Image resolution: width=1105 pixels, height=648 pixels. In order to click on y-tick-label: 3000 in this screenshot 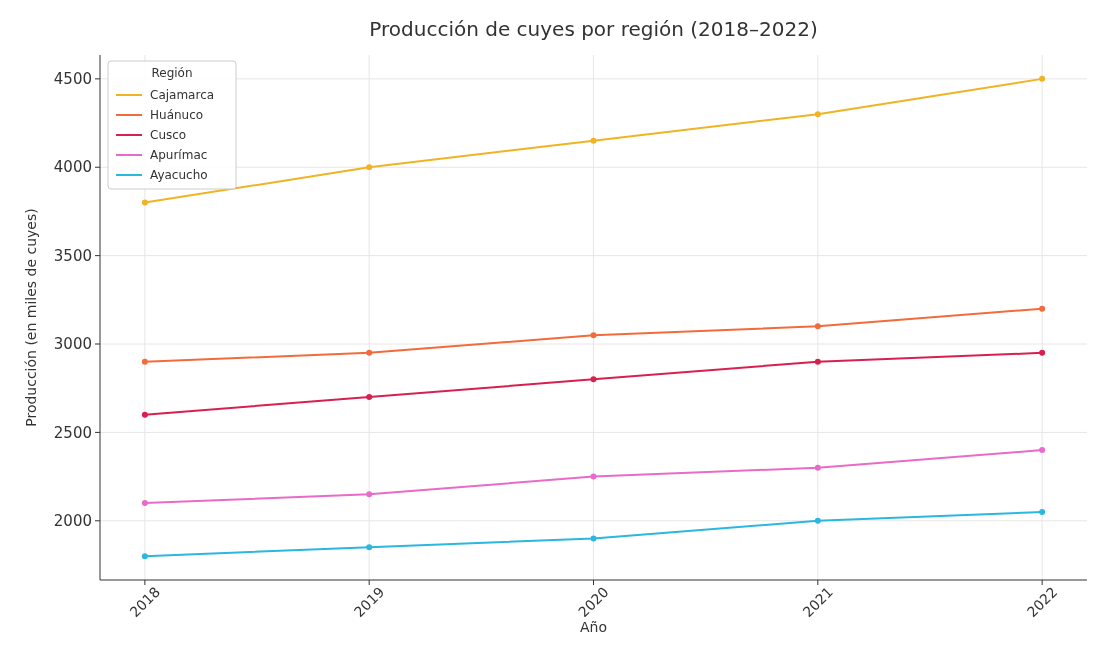, I will do `click(72, 344)`.